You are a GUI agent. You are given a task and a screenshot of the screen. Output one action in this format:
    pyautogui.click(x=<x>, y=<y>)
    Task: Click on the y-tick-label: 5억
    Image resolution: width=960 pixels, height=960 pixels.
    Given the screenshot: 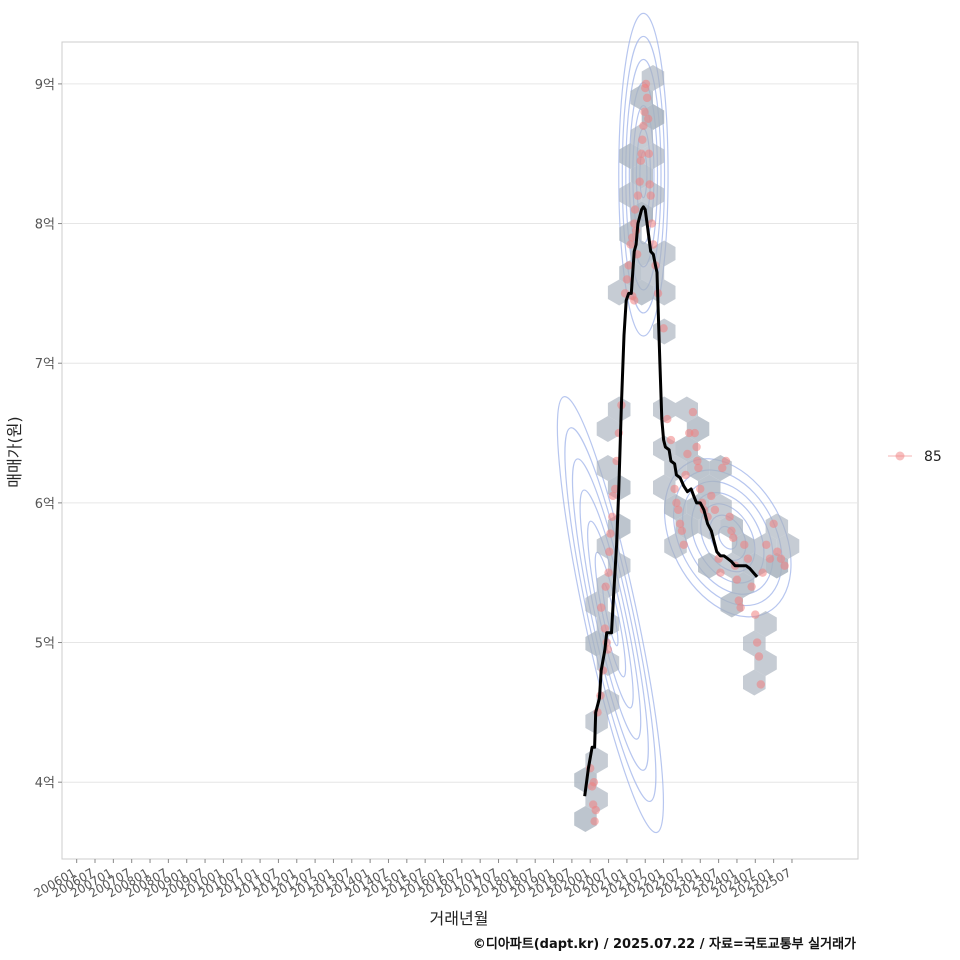 What is the action you would take?
    pyautogui.click(x=45, y=644)
    